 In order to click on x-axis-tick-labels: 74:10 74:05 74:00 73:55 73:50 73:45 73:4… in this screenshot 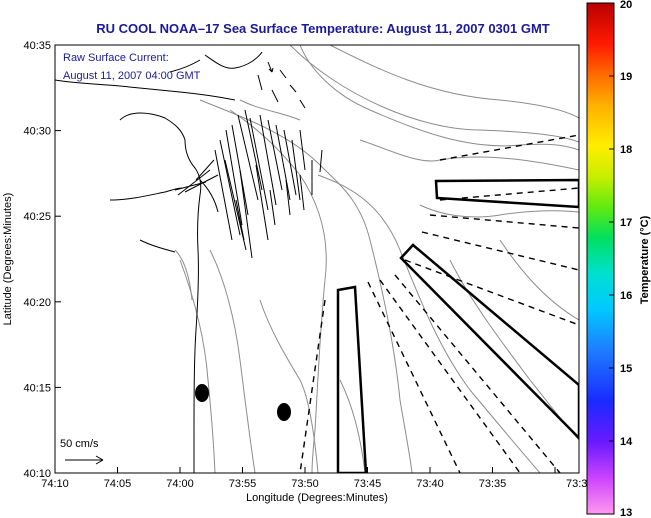, I will do `click(314, 484)`.